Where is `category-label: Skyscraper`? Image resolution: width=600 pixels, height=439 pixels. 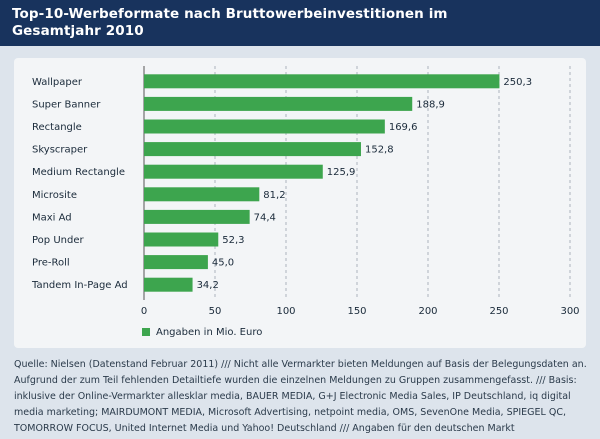 category-label: Skyscraper is located at coordinates (60, 150).